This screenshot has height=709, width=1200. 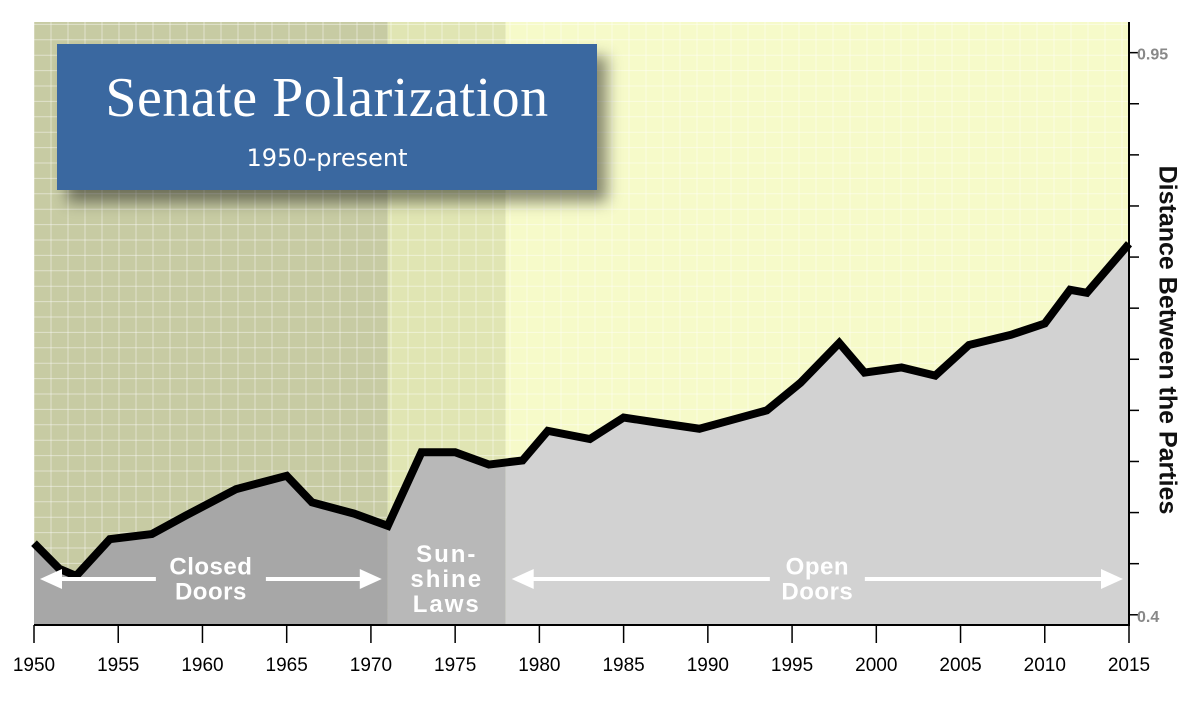 What do you see at coordinates (876, 665) in the screenshot?
I see `x-tick-label: 2000` at bounding box center [876, 665].